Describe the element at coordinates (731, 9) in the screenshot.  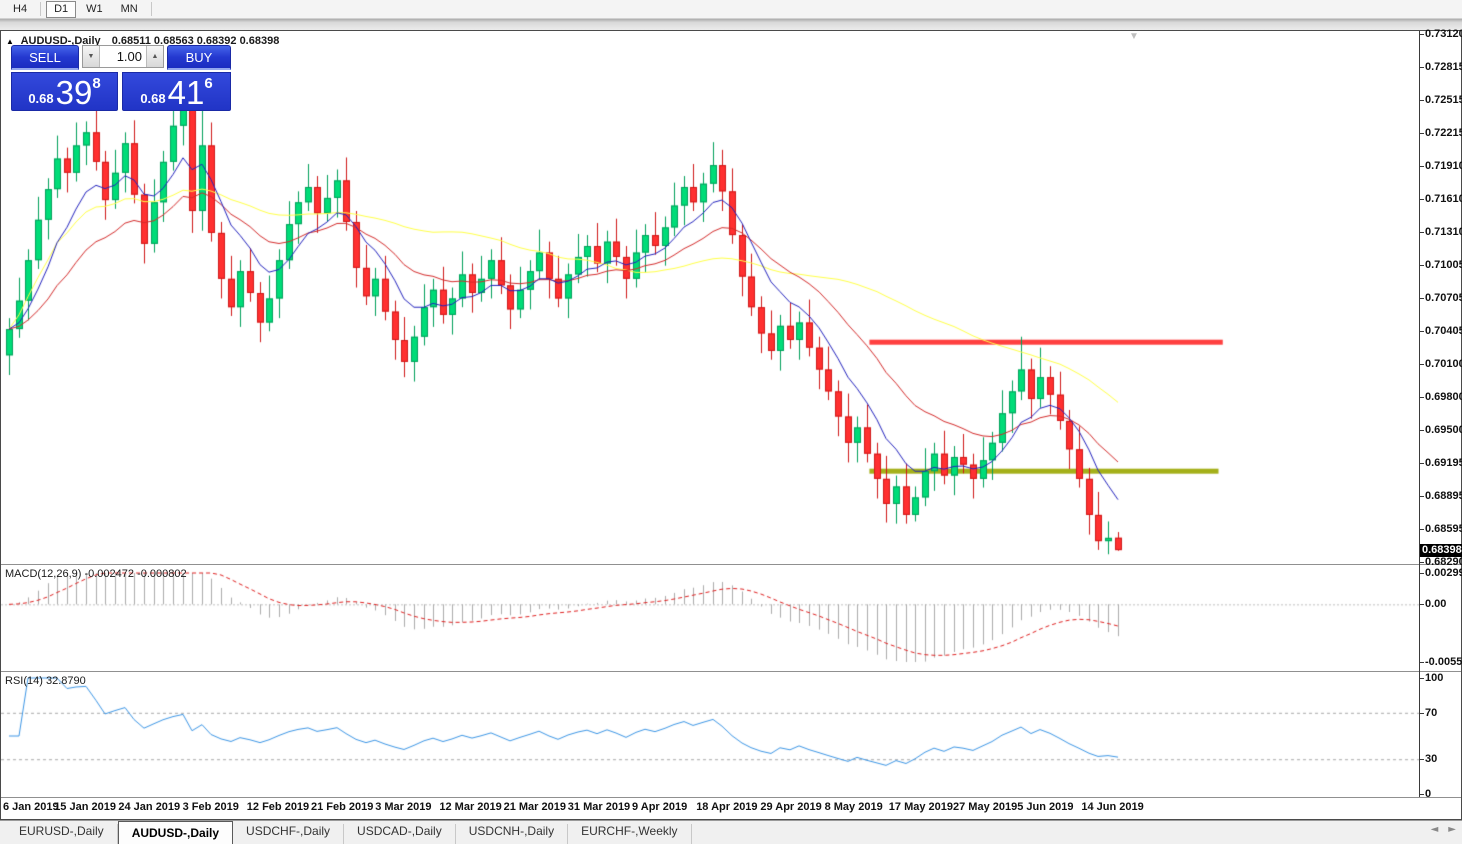
I see `timeframe-toolbar: H4 D1 W1 MN` at that location.